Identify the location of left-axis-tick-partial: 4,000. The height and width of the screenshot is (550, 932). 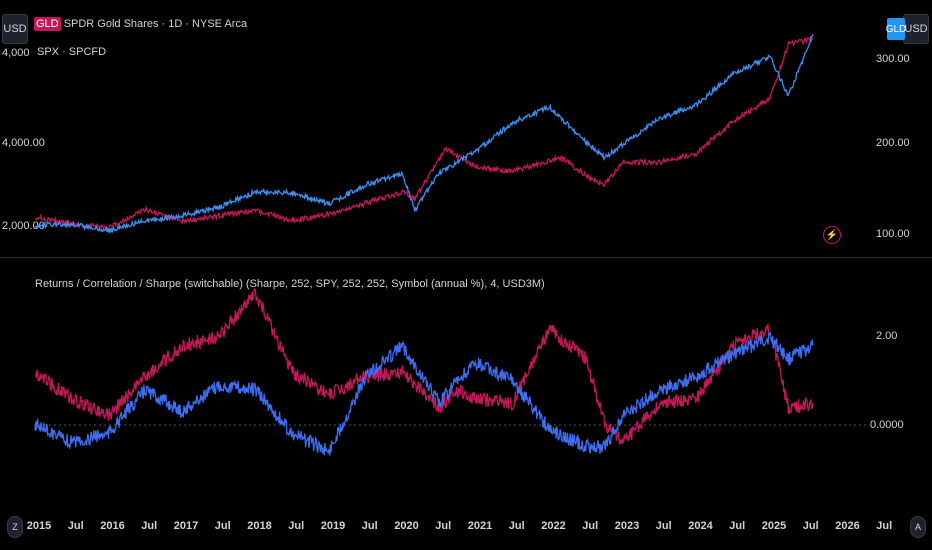
(16, 53).